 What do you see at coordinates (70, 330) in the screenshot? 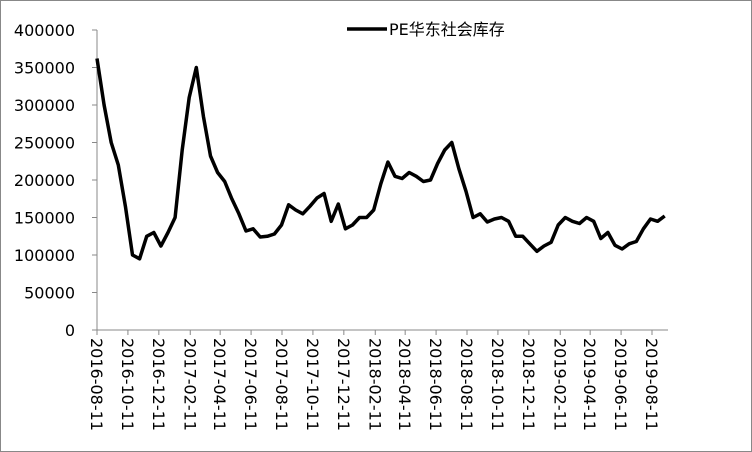
I see `y-tick-label: 0` at bounding box center [70, 330].